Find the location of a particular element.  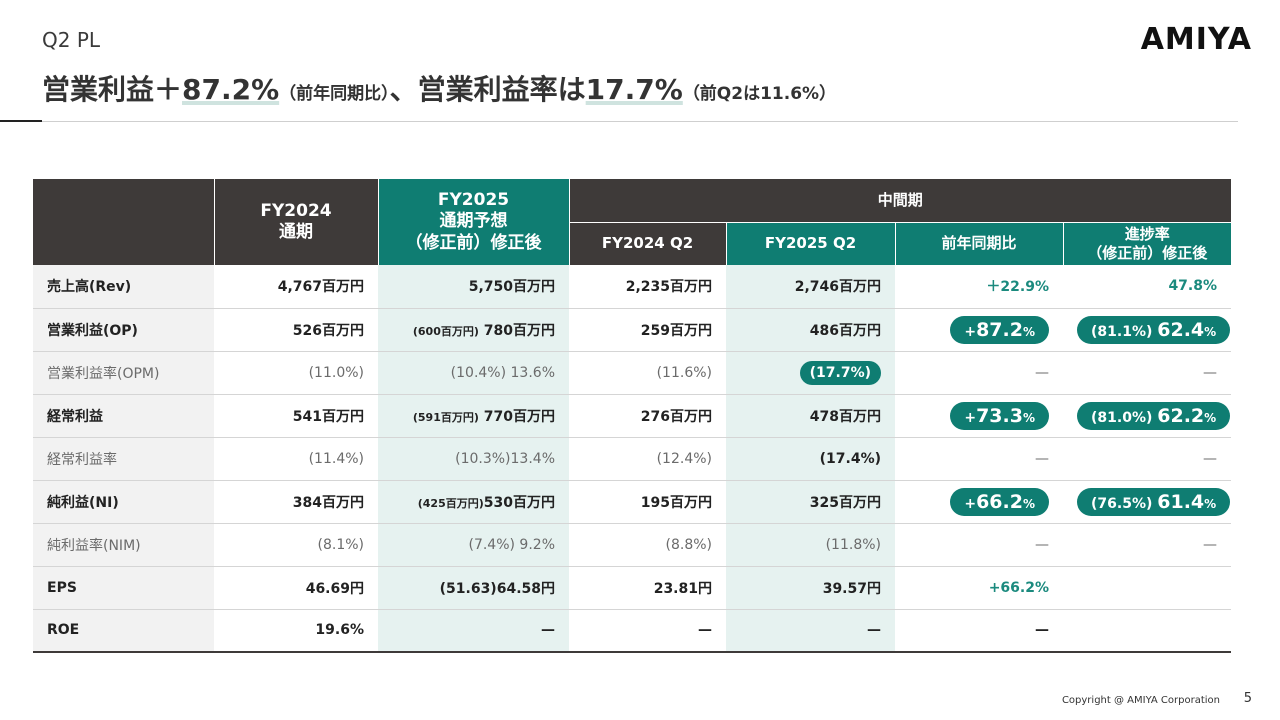

cell-fy2024-q2: 276百万円 is located at coordinates (647, 416).